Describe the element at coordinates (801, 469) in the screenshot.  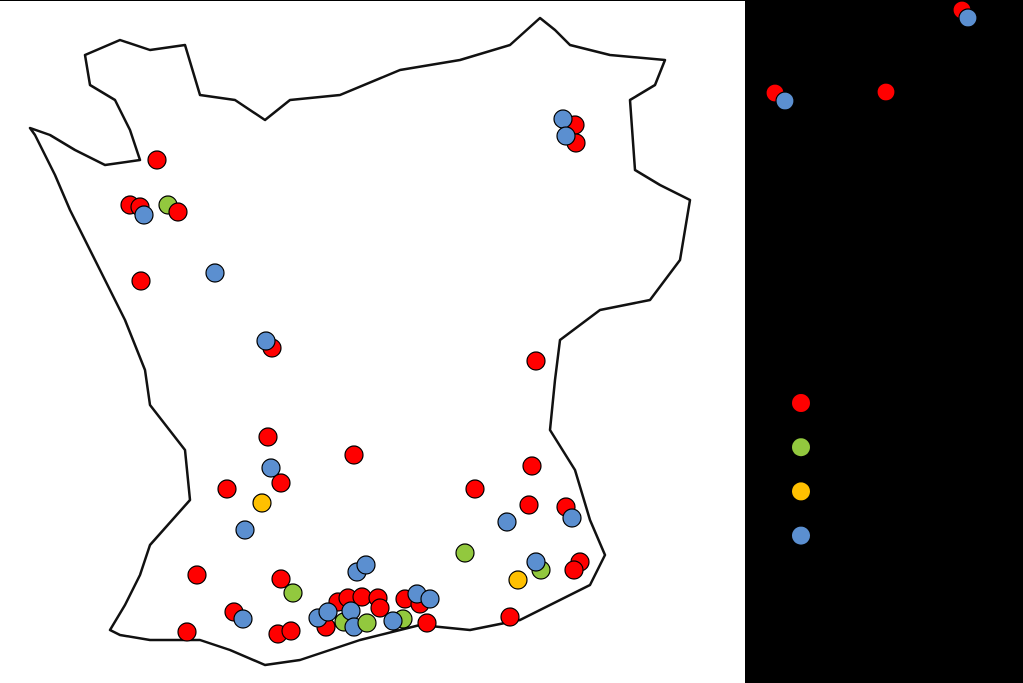
I see `legend` at that location.